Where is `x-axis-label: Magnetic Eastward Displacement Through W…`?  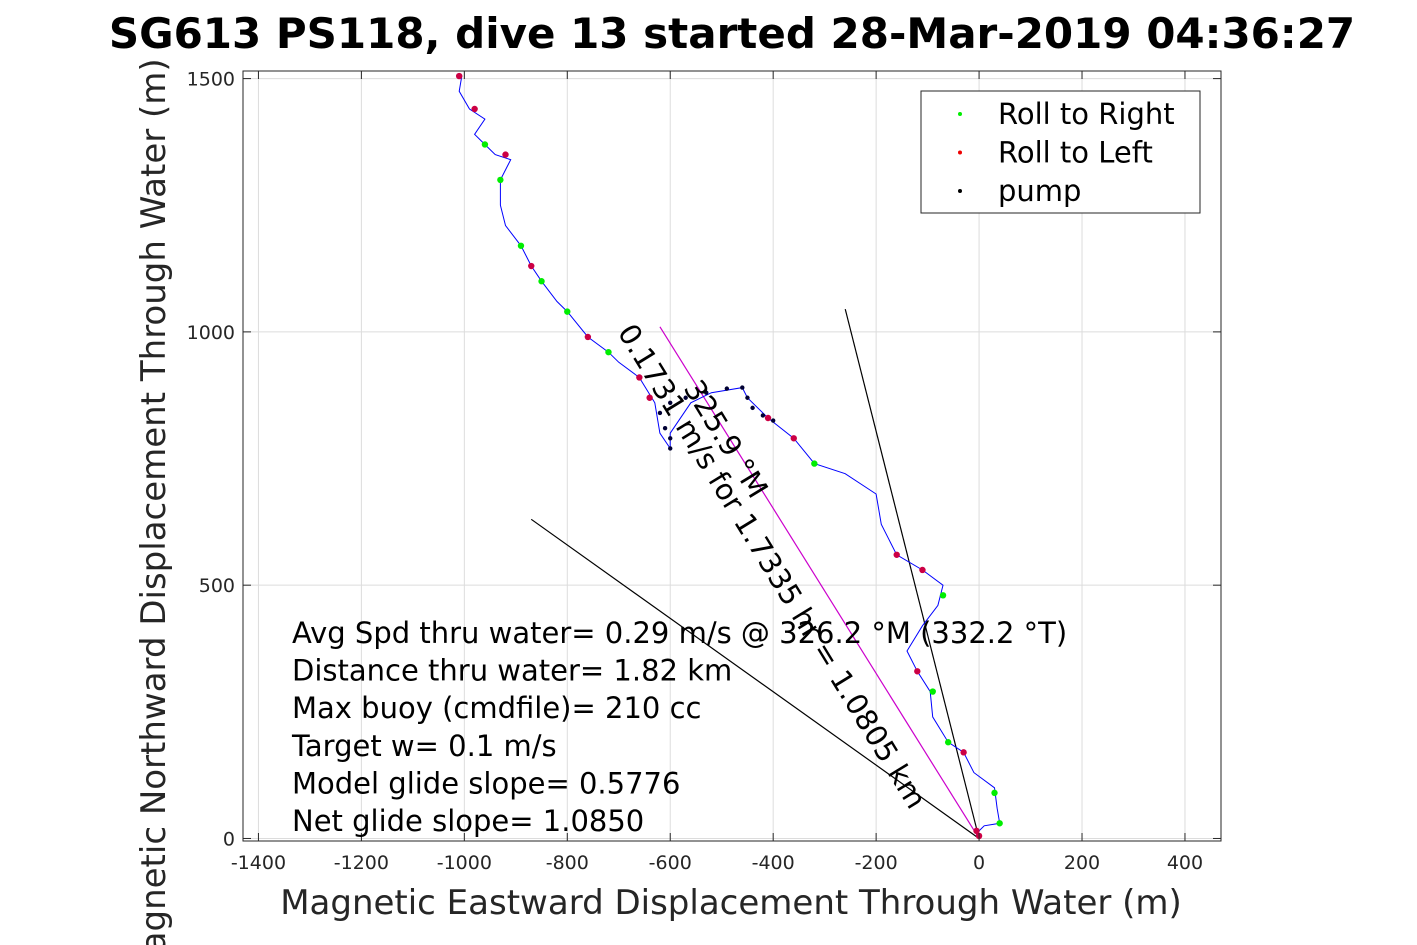
x-axis-label: Magnetic Eastward Displacement Through W… is located at coordinates (731, 903).